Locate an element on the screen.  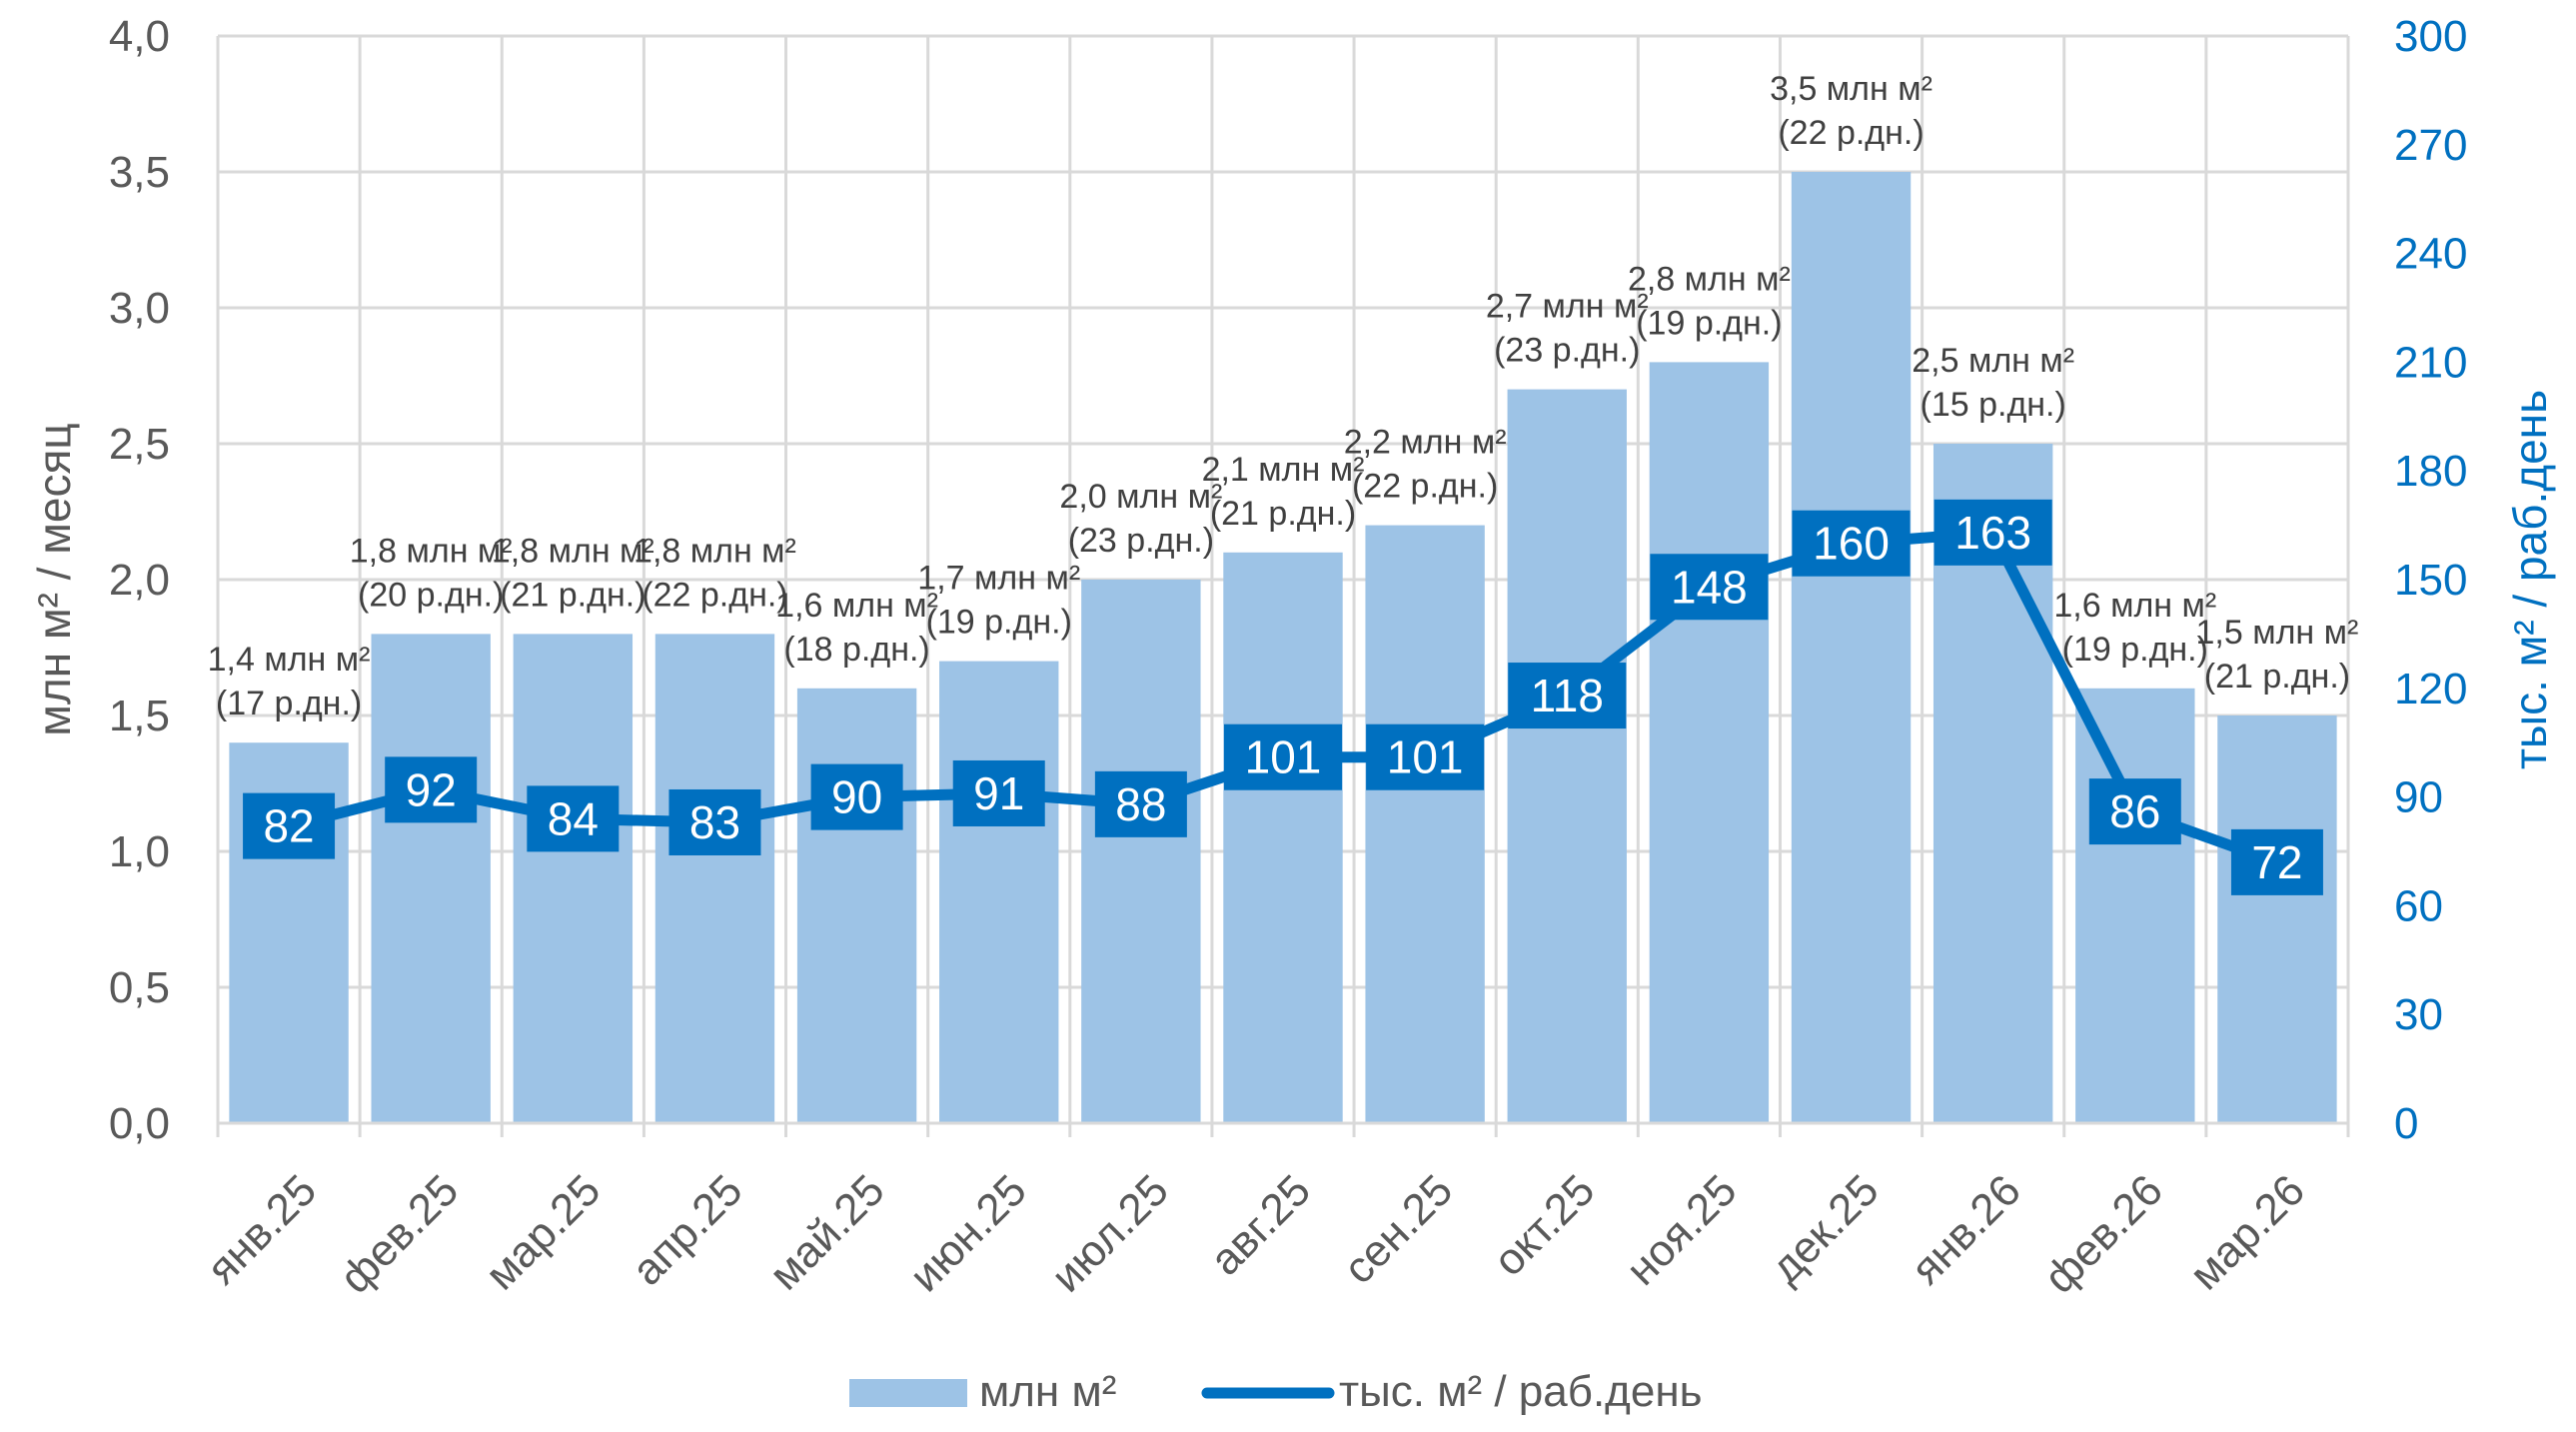
bar-label-days: (15 р.дн.) is located at coordinates (1993, 405).